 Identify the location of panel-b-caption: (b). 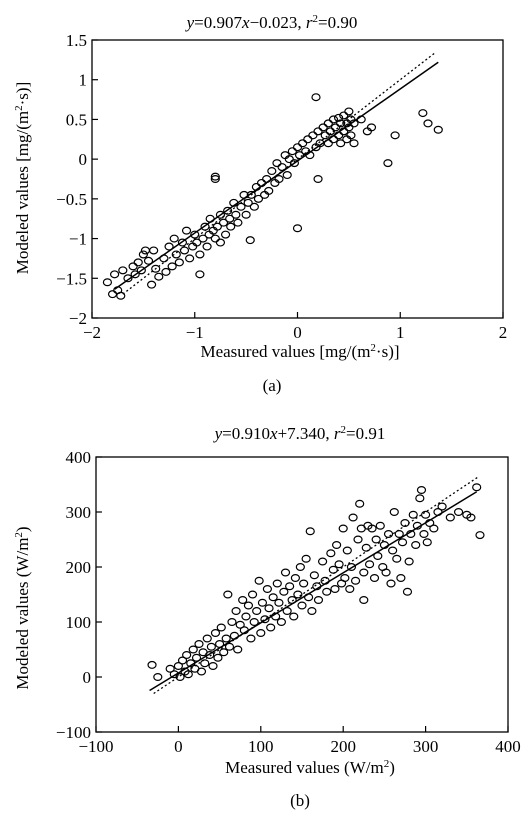
(300, 800).